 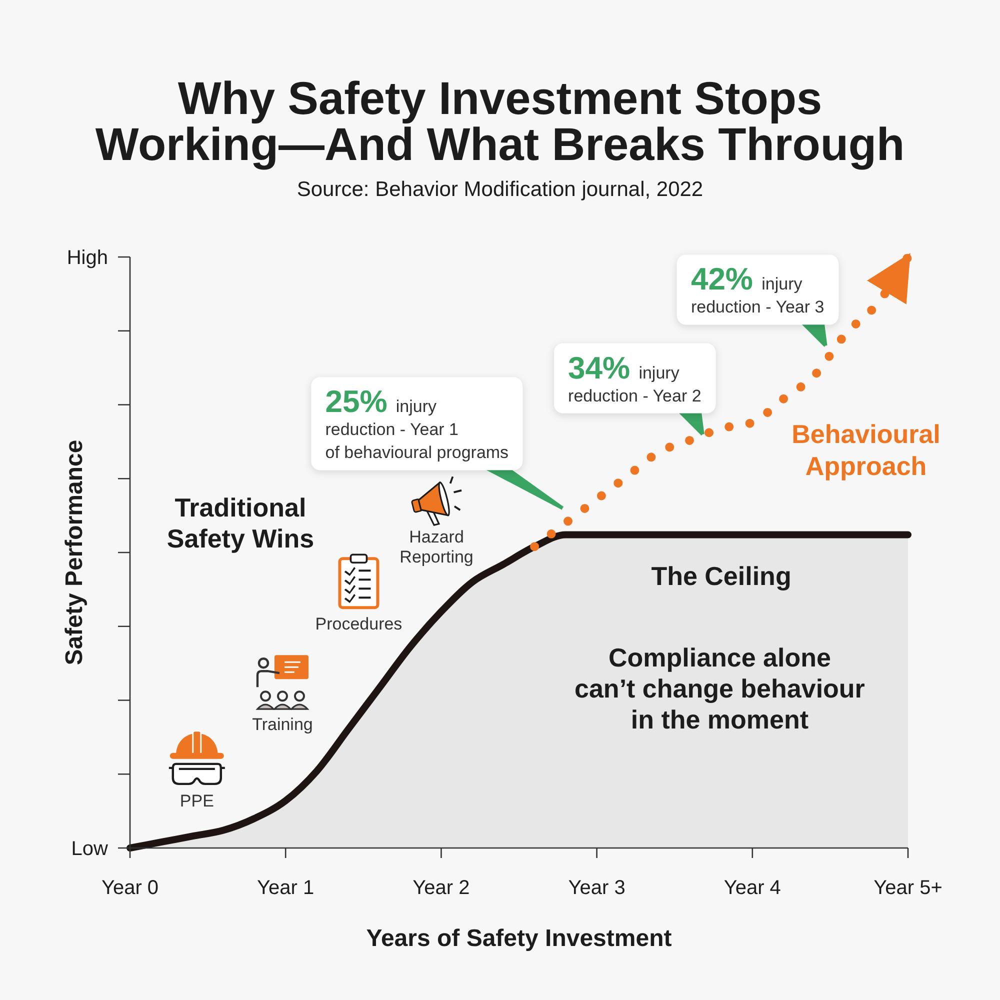 What do you see at coordinates (87, 258) in the screenshot?
I see `text: High` at bounding box center [87, 258].